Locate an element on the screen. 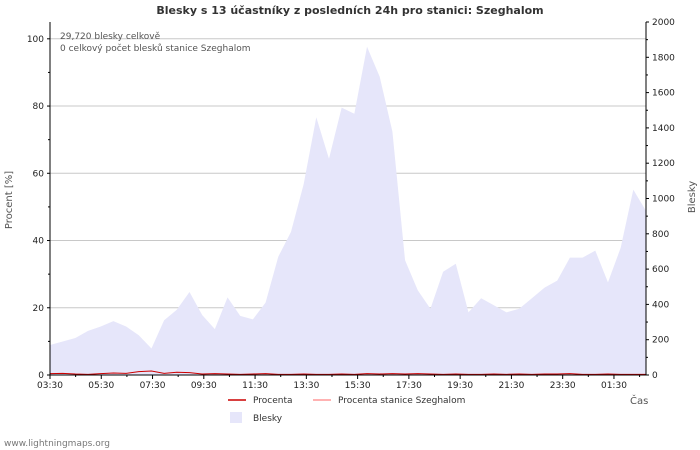 The height and width of the screenshot is (450, 700). y-ticks-right: 0 200 400 600 800 1000 1200 1400 1600 1800 2000 is located at coordinates (660, 199).